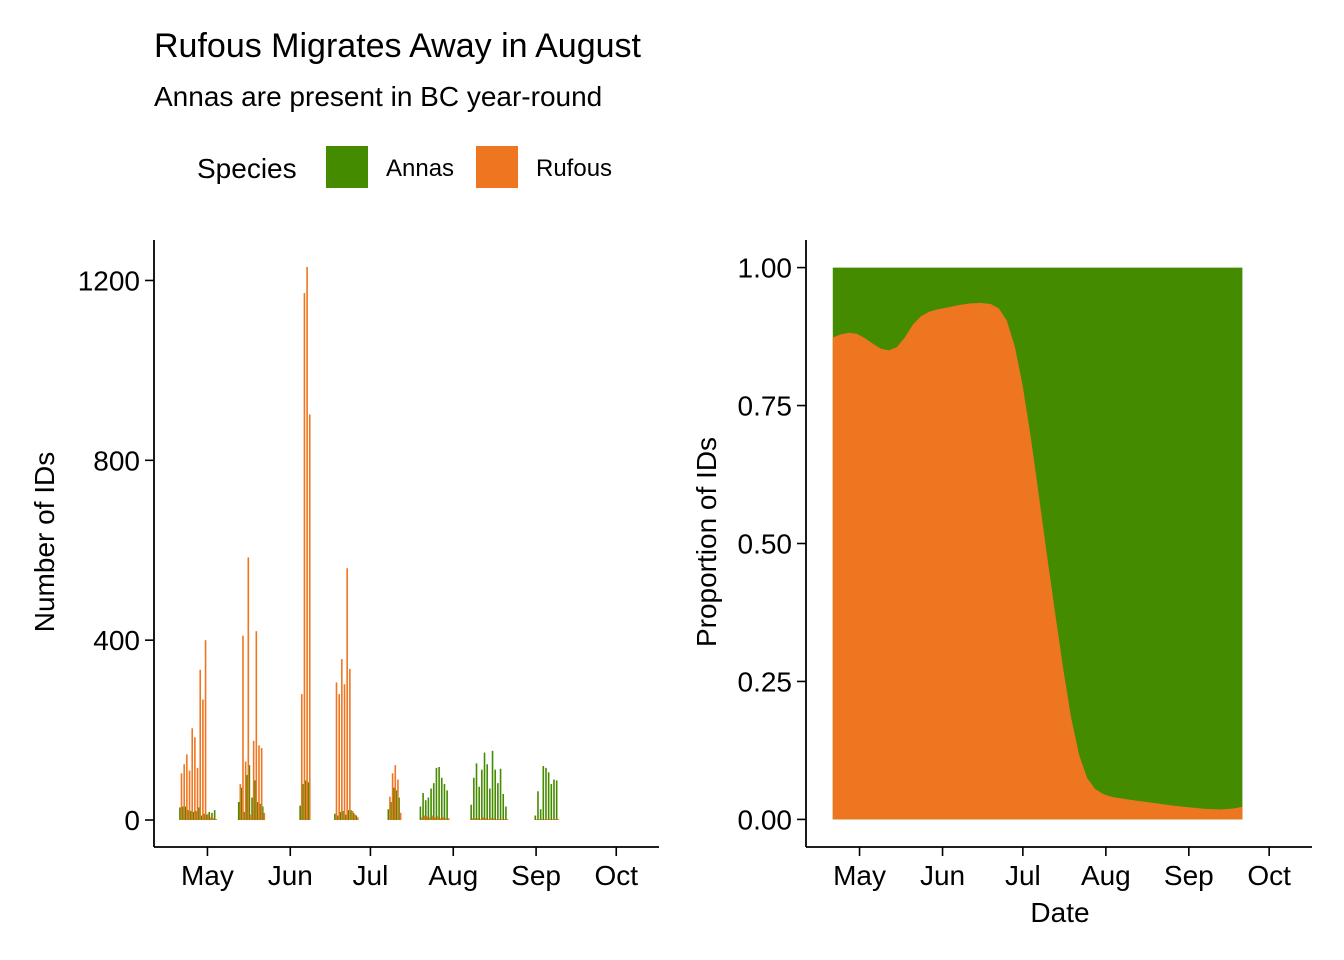 This screenshot has width=1344, height=960. What do you see at coordinates (116, 640) in the screenshot?
I see `y-tick-label: 400` at bounding box center [116, 640].